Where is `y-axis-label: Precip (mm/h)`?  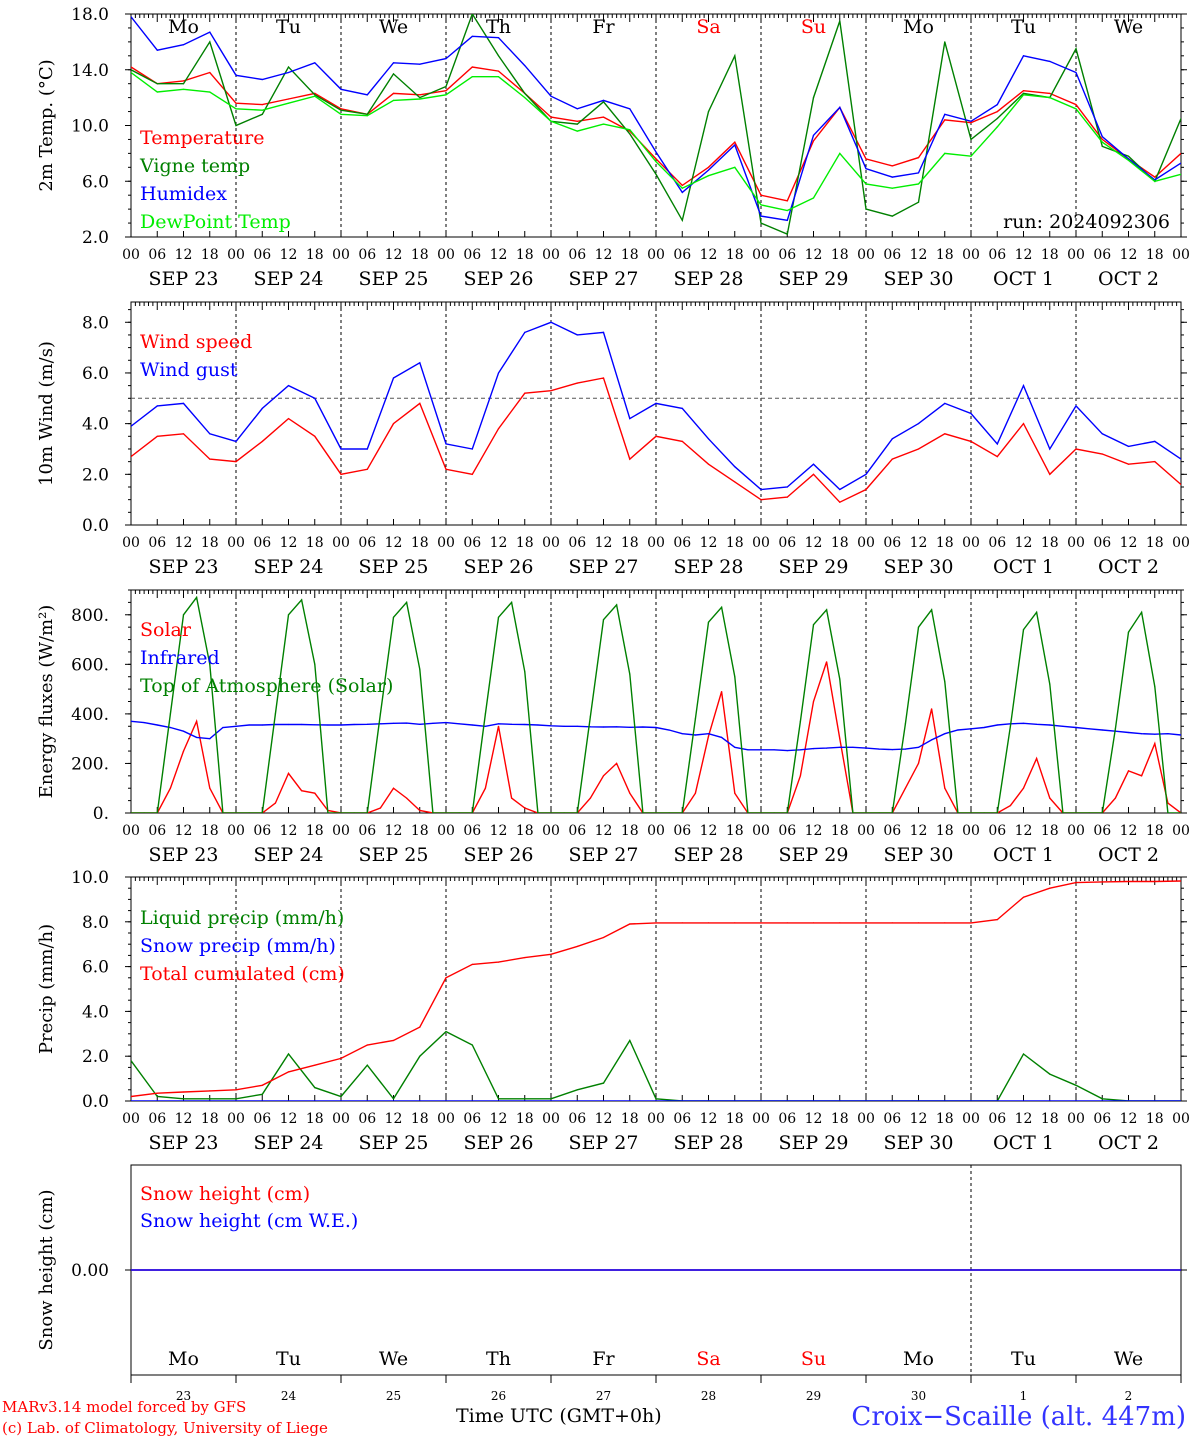
y-axis-label: Precip (mm/h) is located at coordinates (46, 989).